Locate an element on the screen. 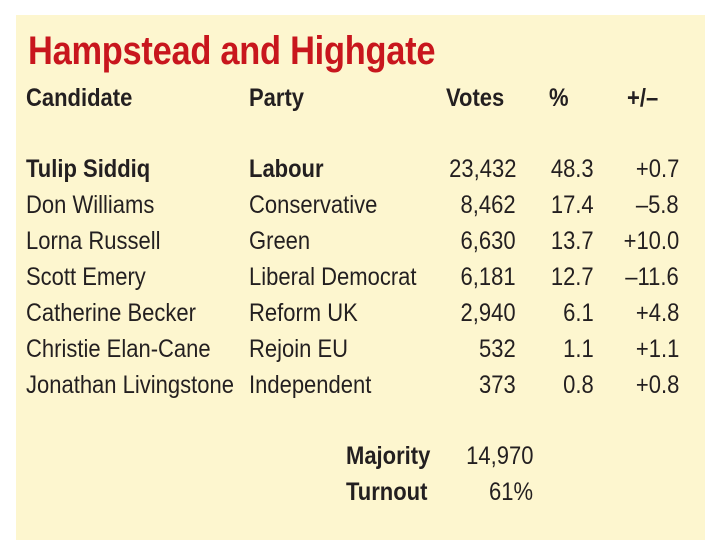 The width and height of the screenshot is (708, 546). candidate-votes: 23,432 is located at coordinates (482, 169).